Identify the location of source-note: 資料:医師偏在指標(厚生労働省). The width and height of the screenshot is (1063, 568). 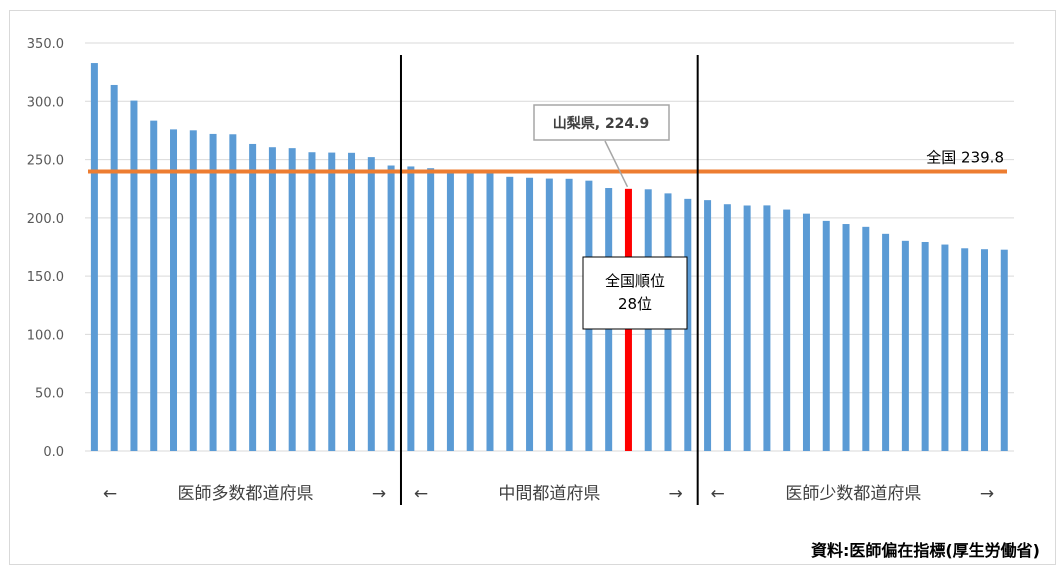
(925, 550).